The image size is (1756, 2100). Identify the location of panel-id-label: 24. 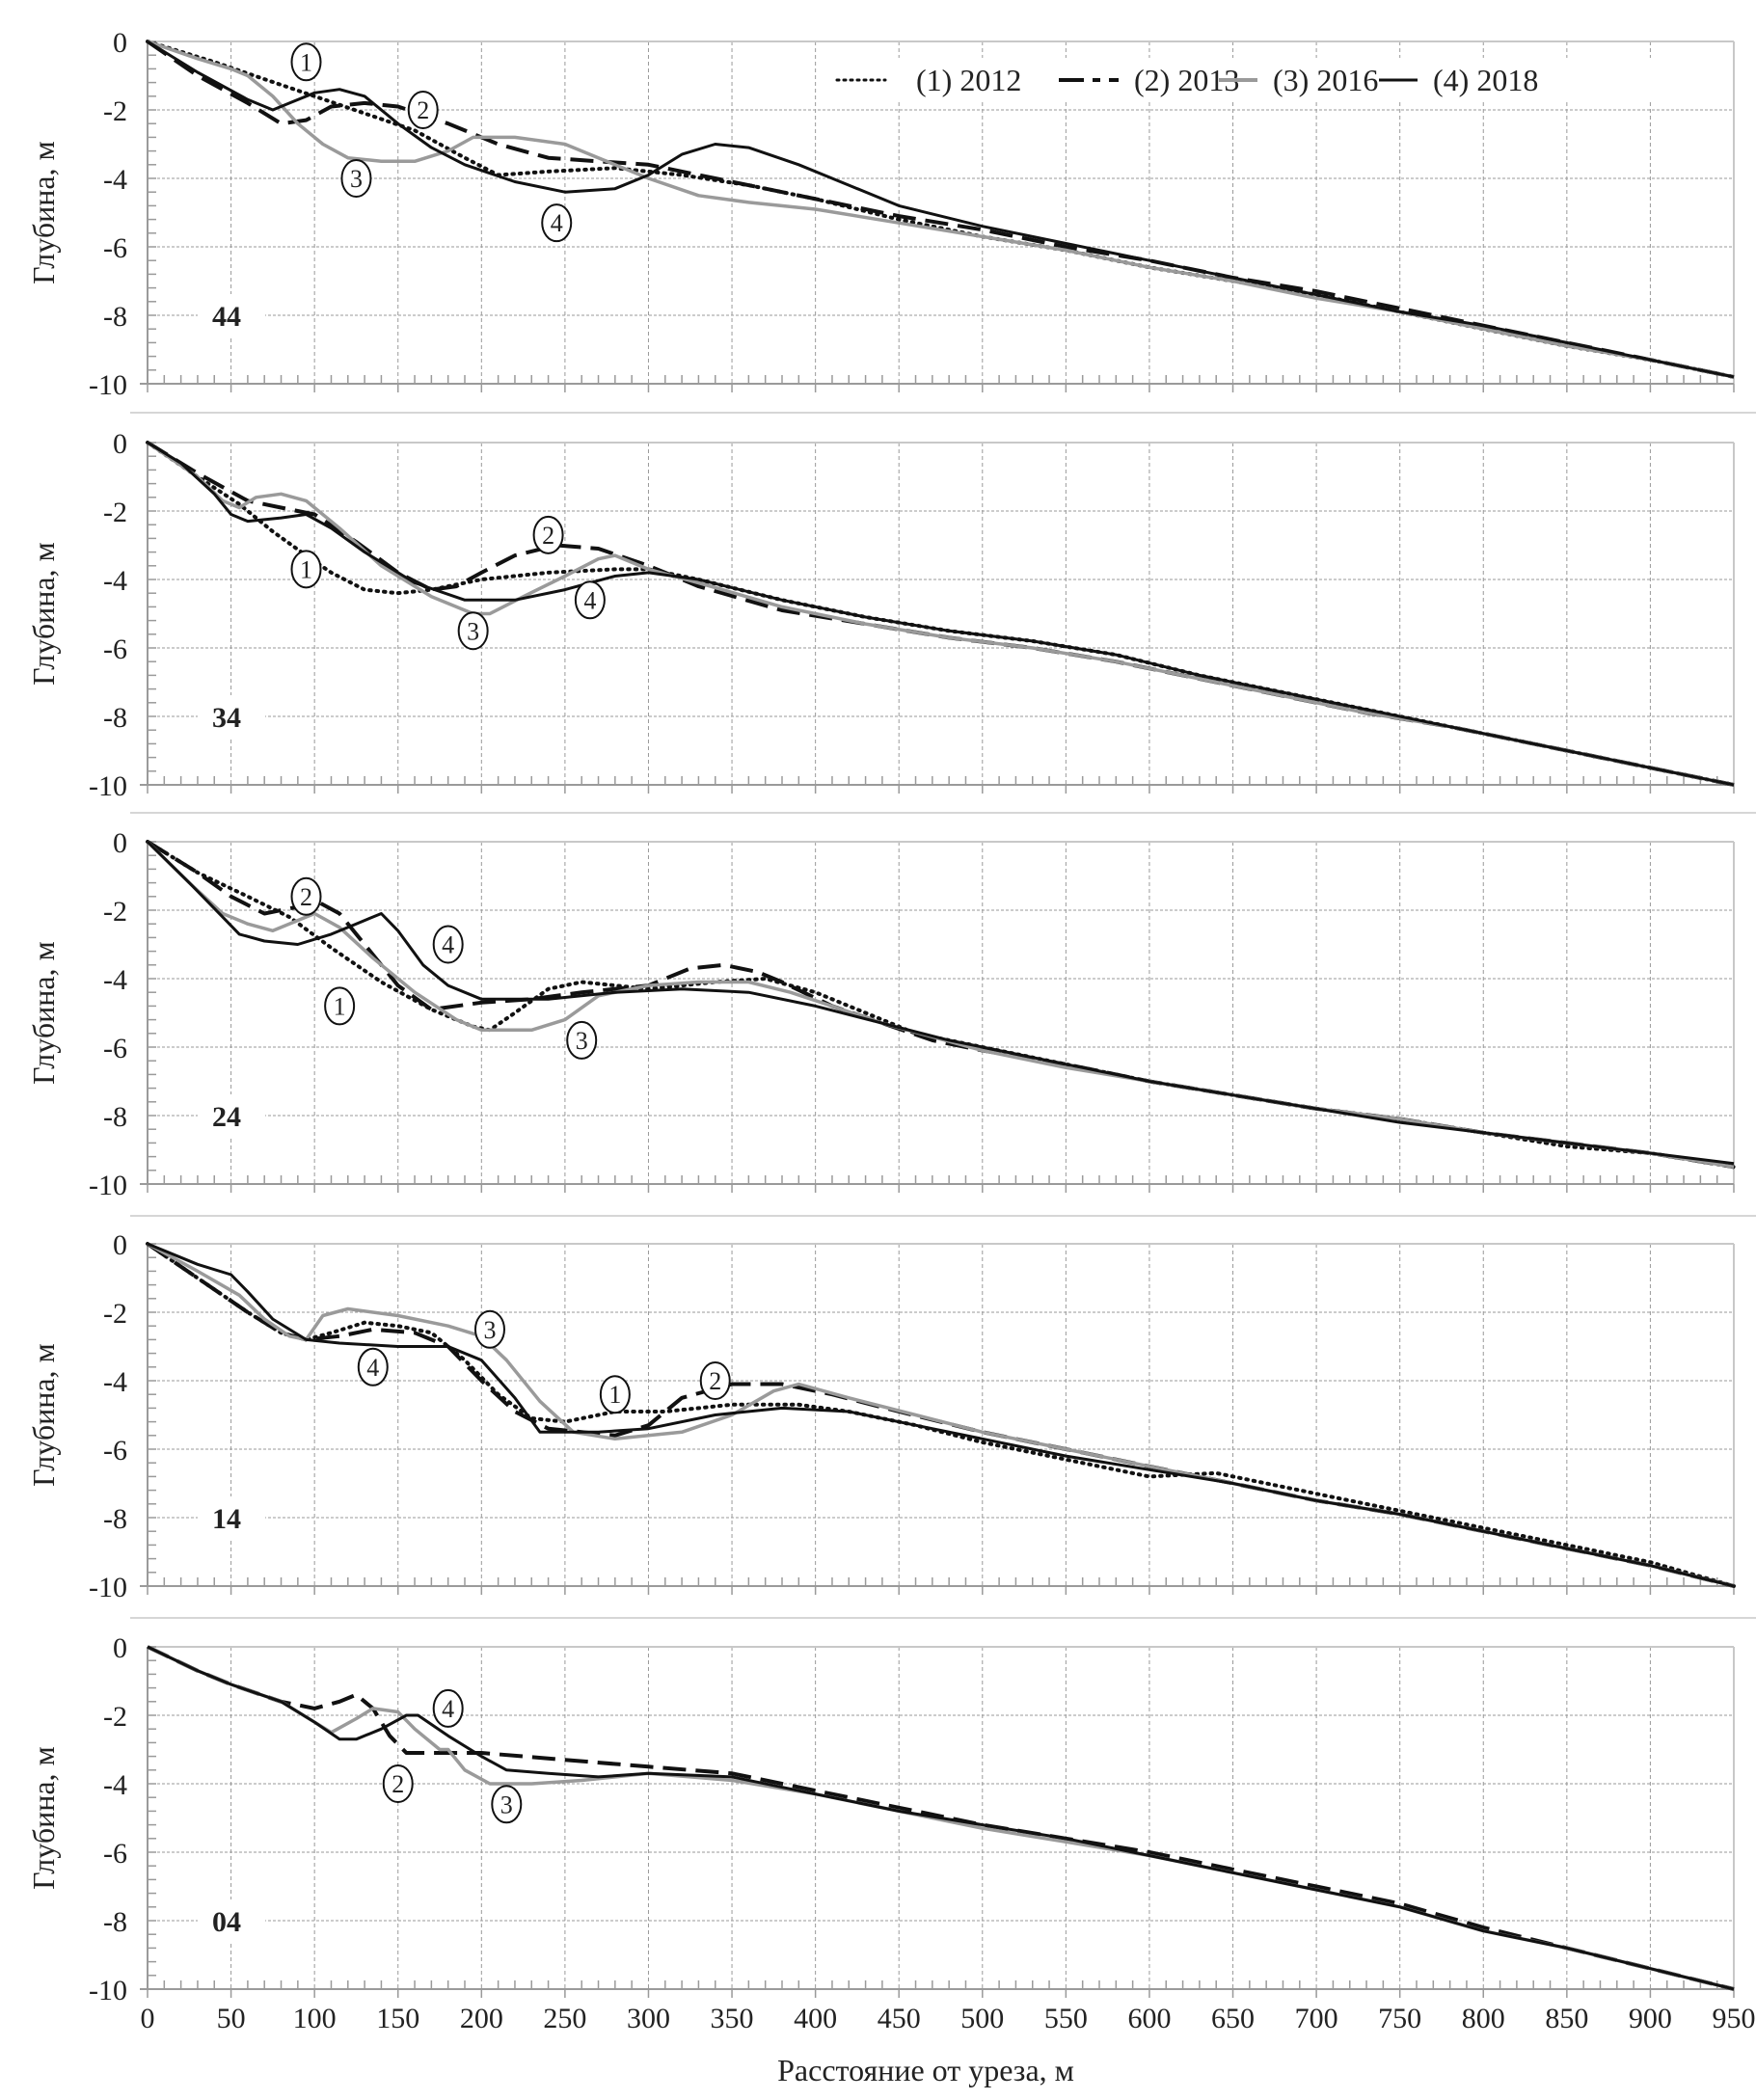
(226, 1117).